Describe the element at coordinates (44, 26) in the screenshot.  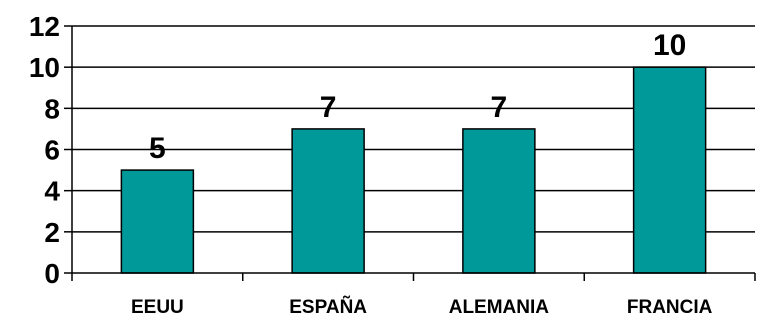
I see `y-tick-label-12: 12` at that location.